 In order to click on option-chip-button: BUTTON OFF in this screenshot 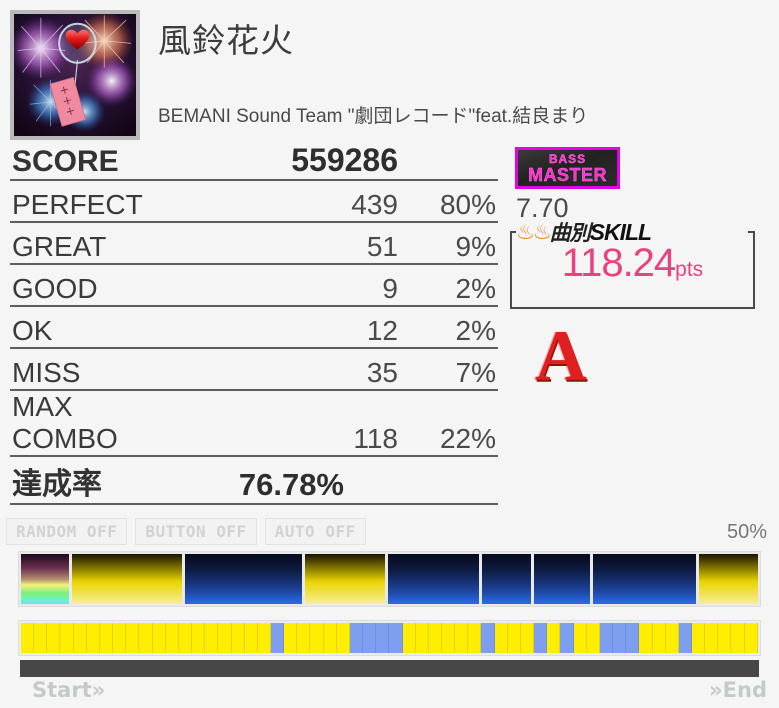, I will do `click(196, 531)`.